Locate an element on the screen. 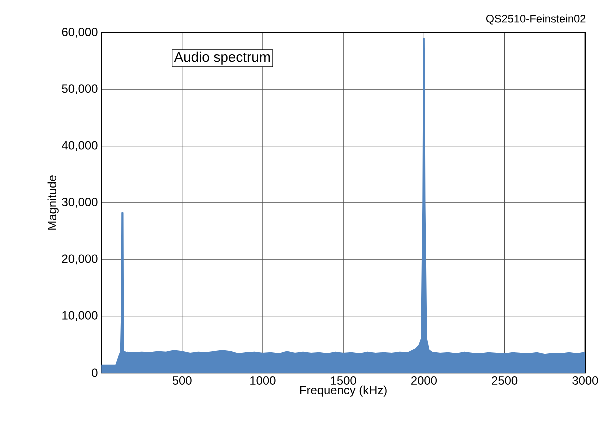 The height and width of the screenshot is (424, 602). x-tick-label: 2500 is located at coordinates (505, 381).